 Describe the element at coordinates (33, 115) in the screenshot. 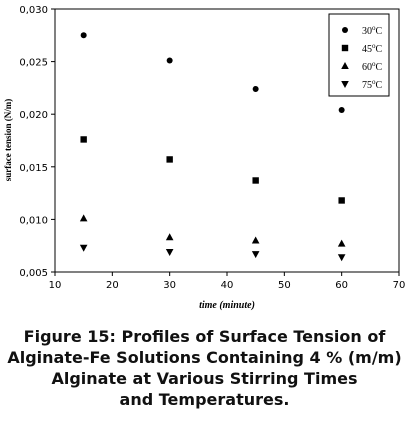

I see `y-tick-label: 0,020` at that location.